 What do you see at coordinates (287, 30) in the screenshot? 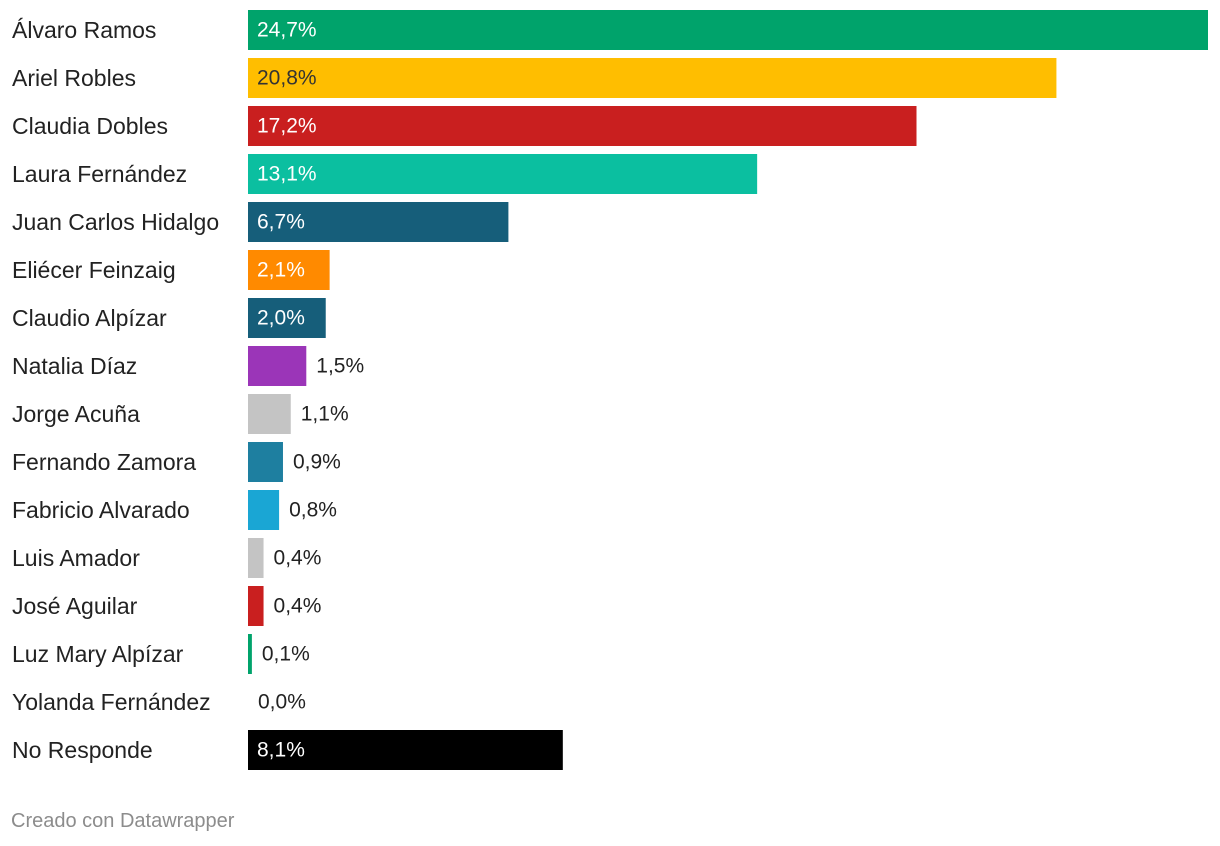
I see `value-label: 24,7%` at bounding box center [287, 30].